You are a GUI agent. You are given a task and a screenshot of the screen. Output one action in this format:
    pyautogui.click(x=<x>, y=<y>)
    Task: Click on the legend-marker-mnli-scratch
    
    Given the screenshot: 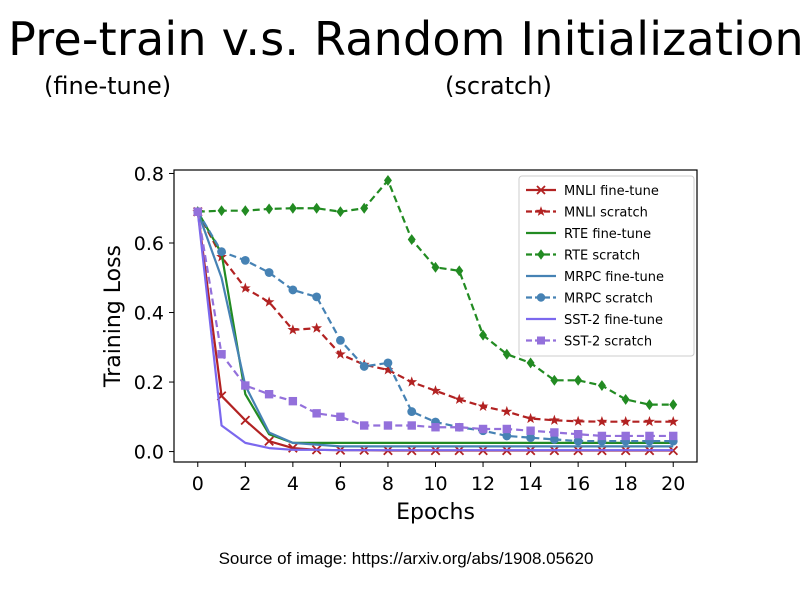 What is the action you would take?
    pyautogui.click(x=541, y=211)
    